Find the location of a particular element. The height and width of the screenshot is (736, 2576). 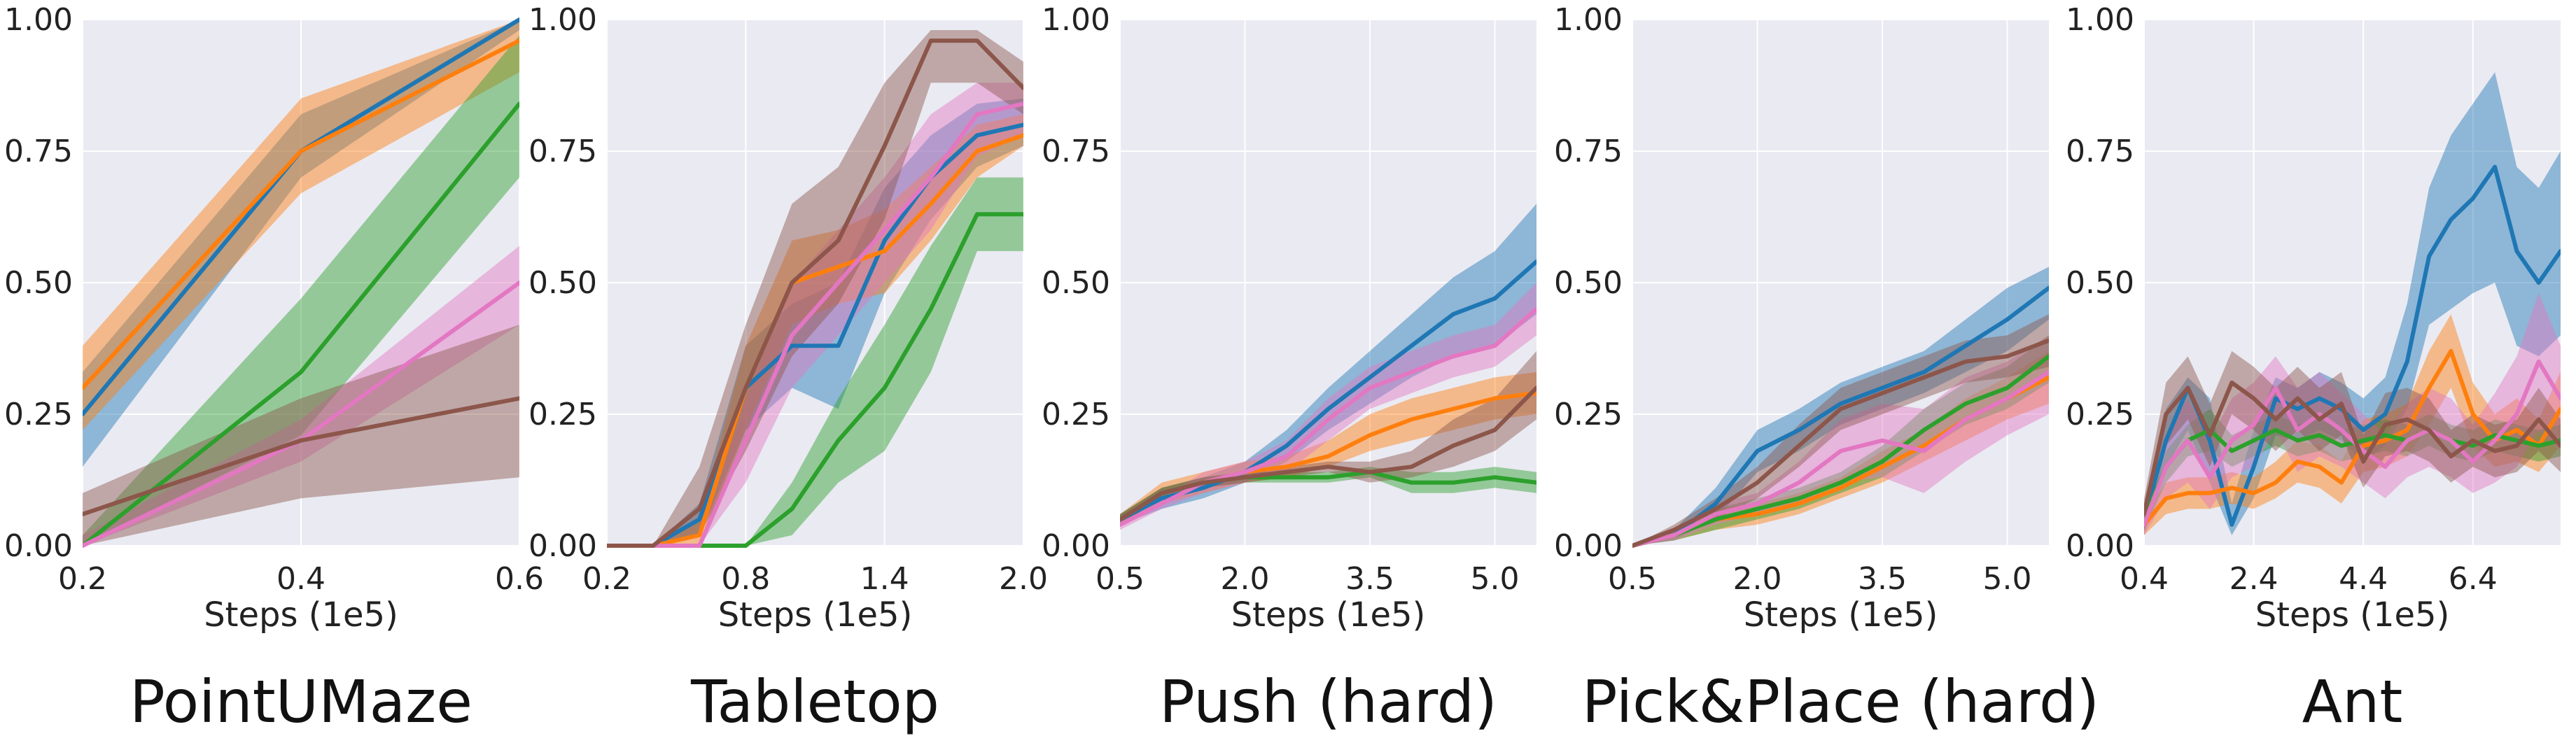

x-tick-label: 0.6 is located at coordinates (519, 579).